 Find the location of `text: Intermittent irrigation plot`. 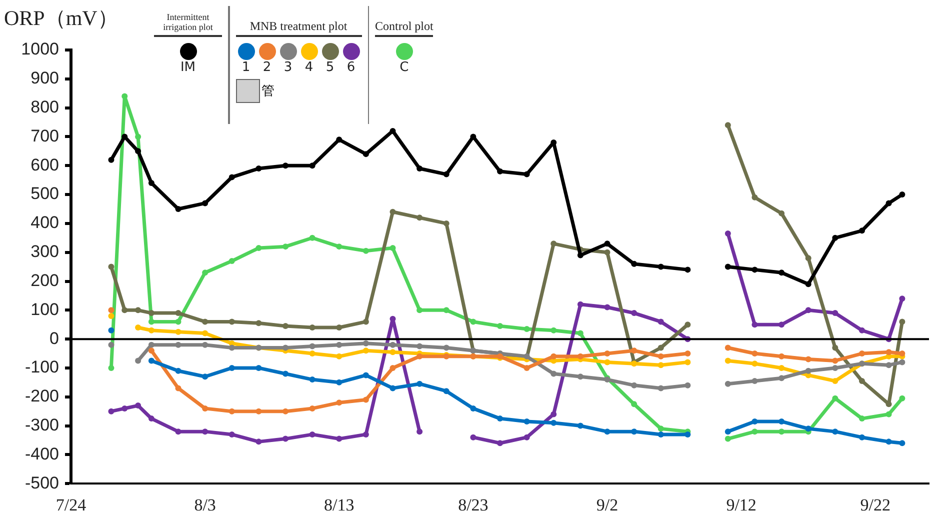

text: Intermittent irrigation plot is located at coordinates (188, 21).